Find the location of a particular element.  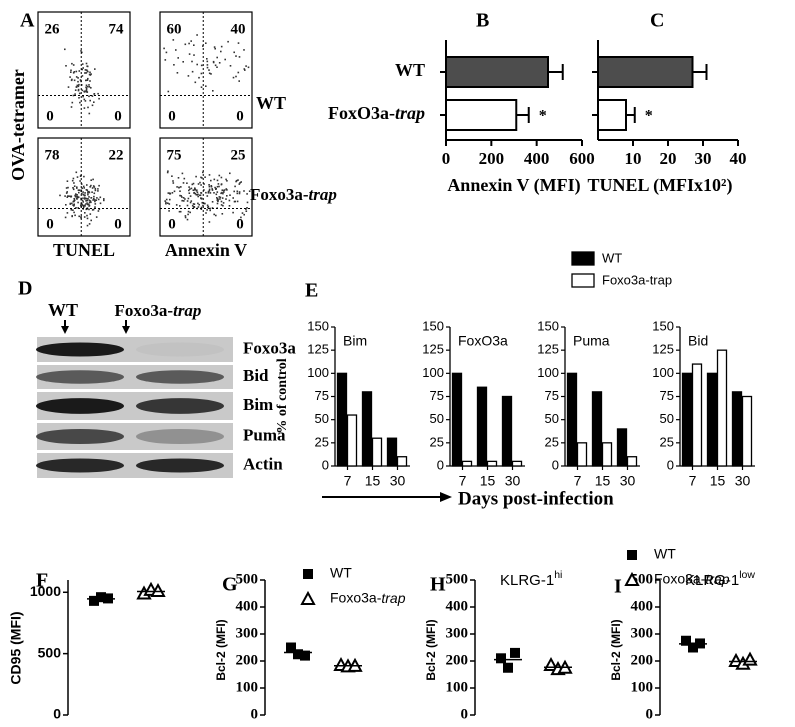

panel-letter: F is located at coordinates (42, 581).